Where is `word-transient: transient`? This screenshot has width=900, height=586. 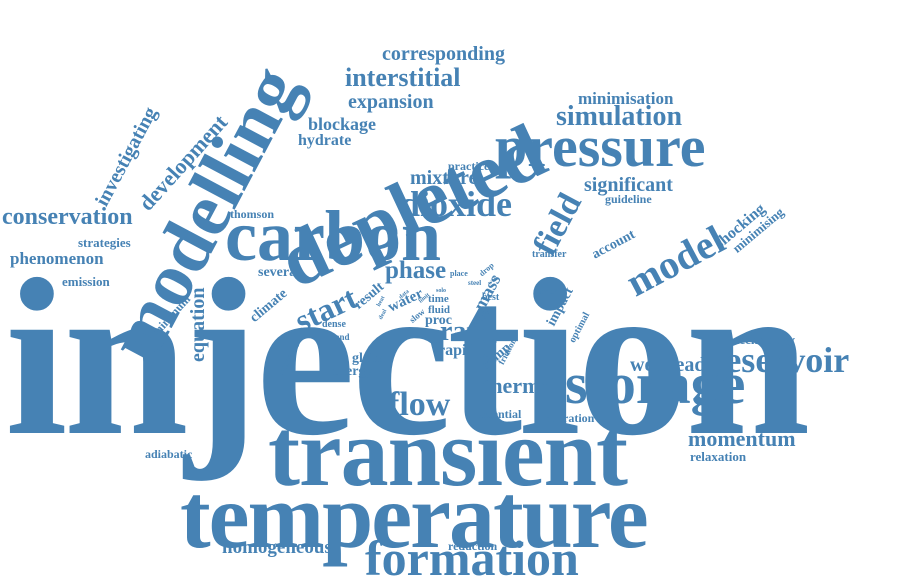 word-transient: transient is located at coordinates (448, 452).